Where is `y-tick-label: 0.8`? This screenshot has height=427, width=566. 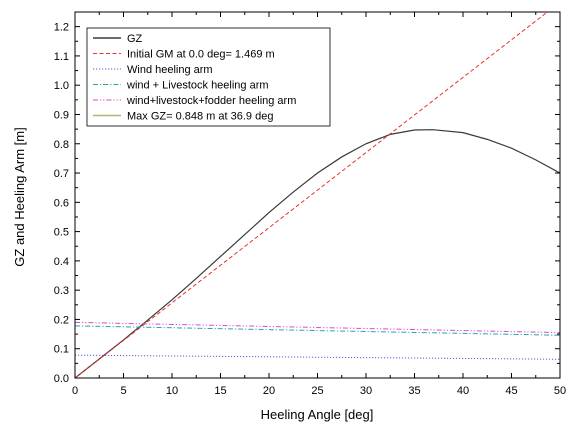 y-tick-label: 0.8 is located at coordinates (61, 145).